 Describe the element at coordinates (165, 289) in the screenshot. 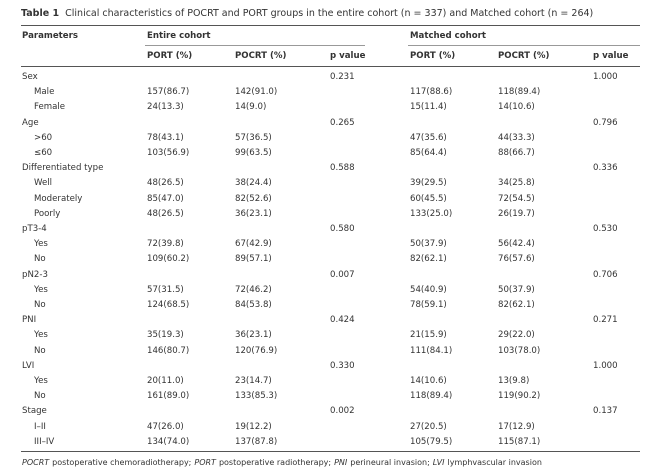

I see `cell-value: 57(31.5)` at that location.